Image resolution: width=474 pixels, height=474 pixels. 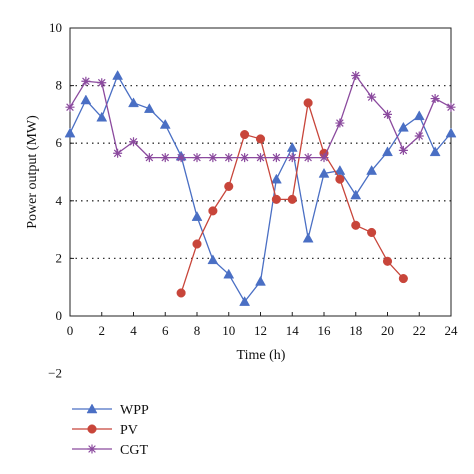 I want to click on y-tick-label: 0, so click(x=59, y=315).